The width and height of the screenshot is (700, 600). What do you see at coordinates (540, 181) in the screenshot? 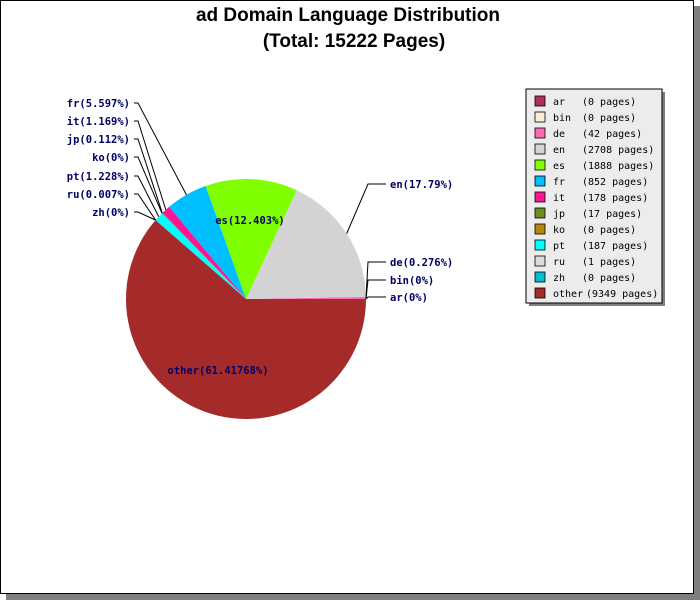
I see `legend-swatch-fr` at bounding box center [540, 181].